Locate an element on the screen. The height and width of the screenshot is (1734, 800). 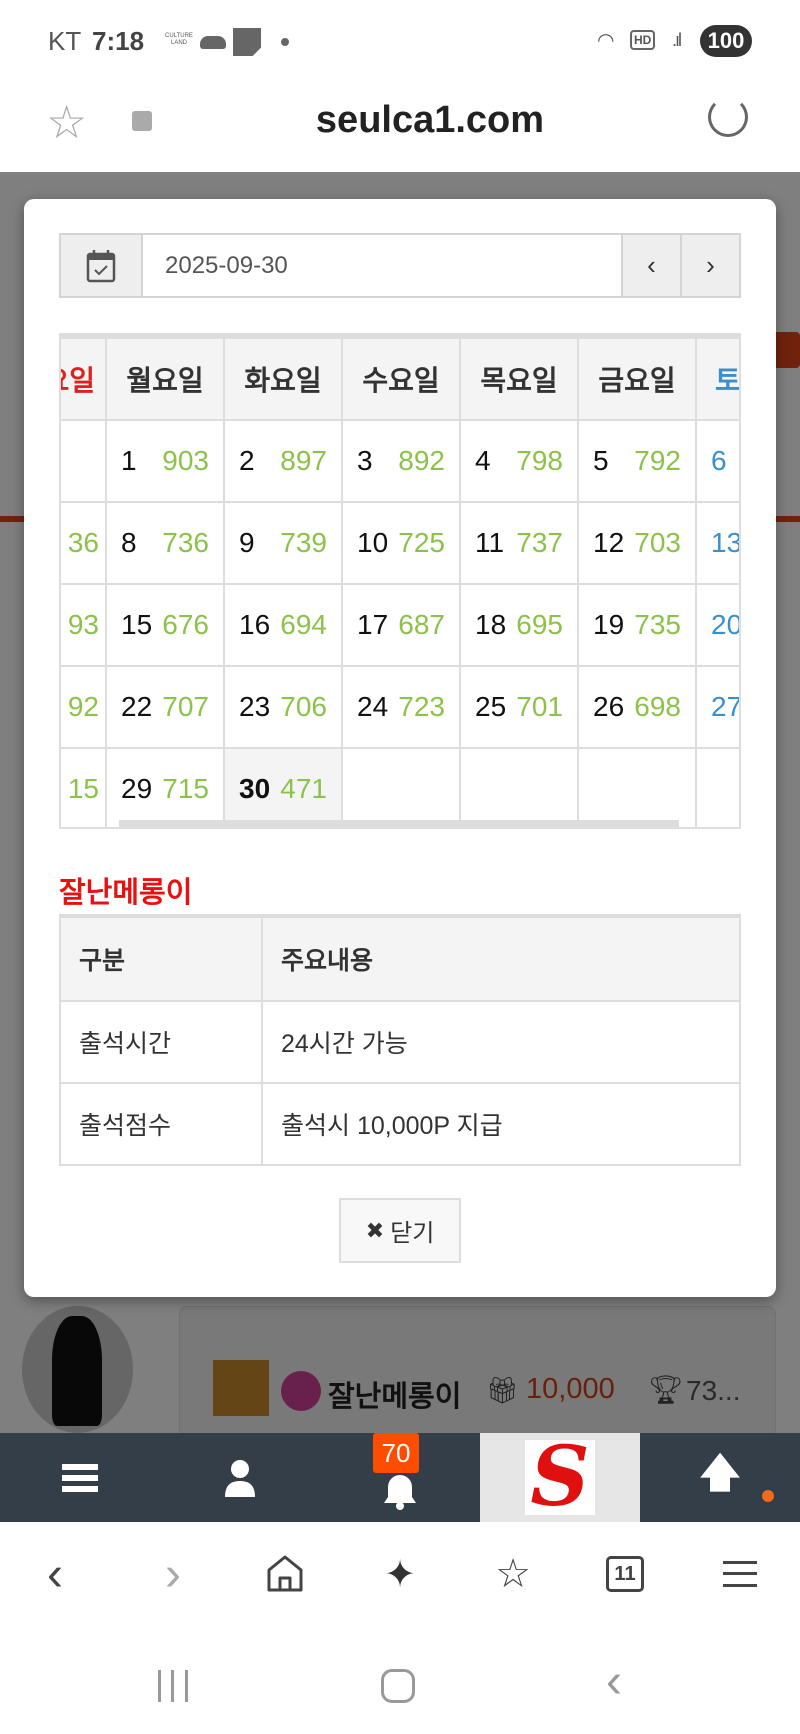
info-header: 구분 is located at coordinates (161, 958).